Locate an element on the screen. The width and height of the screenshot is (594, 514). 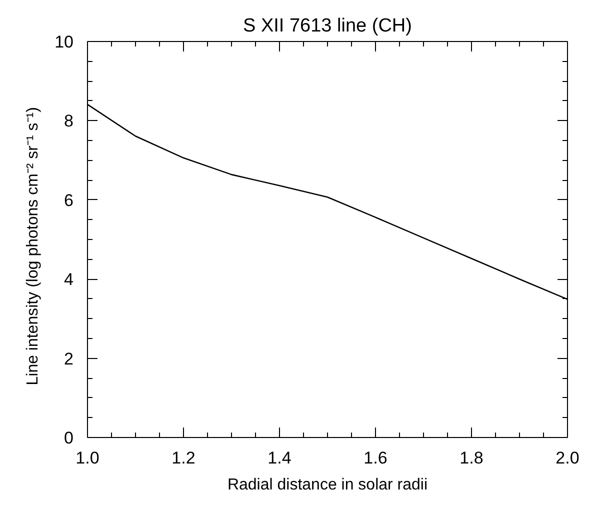
chart-title: S XII 7613 line (CH) is located at coordinates (327, 26).